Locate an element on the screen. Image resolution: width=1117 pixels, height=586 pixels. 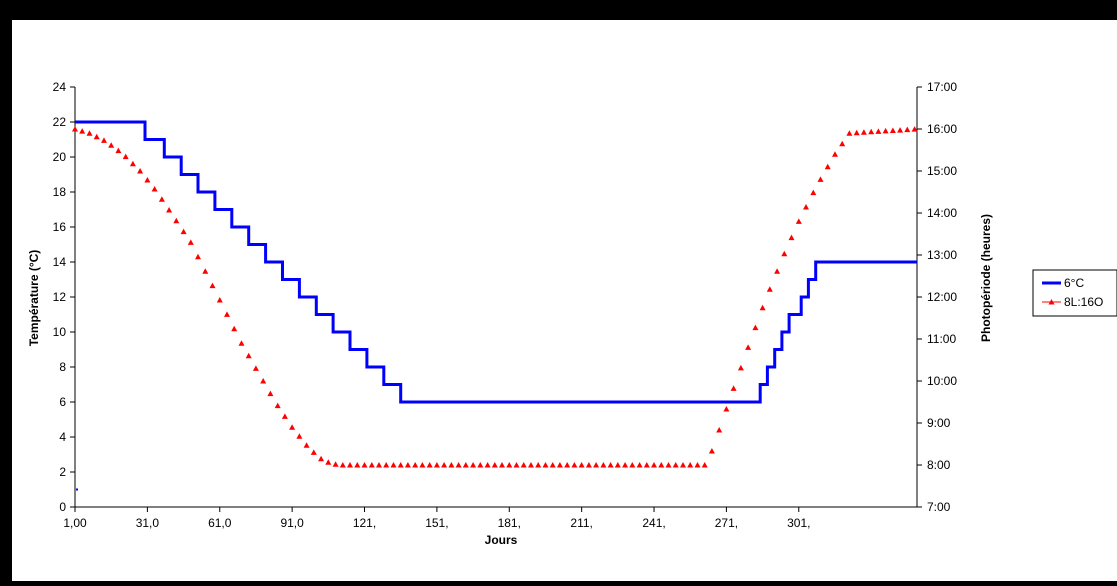
legend-swatch-8l16o-marker is located at coordinates (1051, 302).